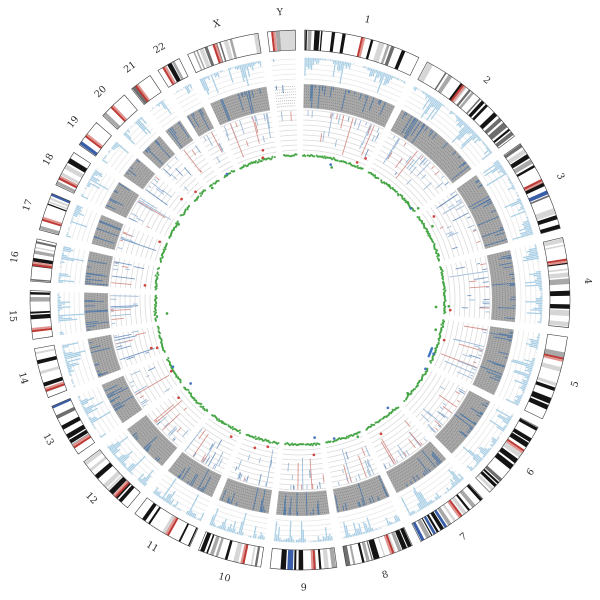 The height and width of the screenshot is (600, 600). Describe the element at coordinates (587, 281) in the screenshot. I see `chromosome-label-4: 4` at that location.